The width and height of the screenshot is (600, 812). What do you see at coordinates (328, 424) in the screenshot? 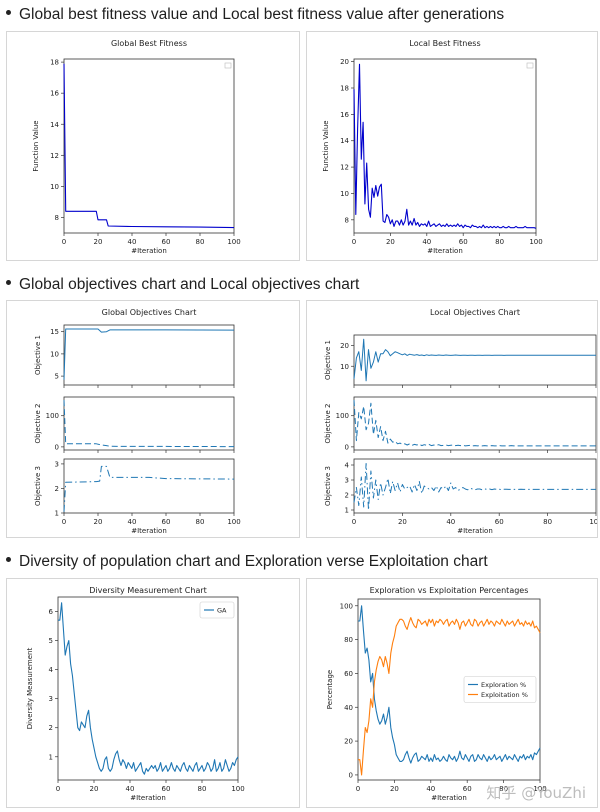
I see `y-axis-label: Objective 2` at bounding box center [328, 424].